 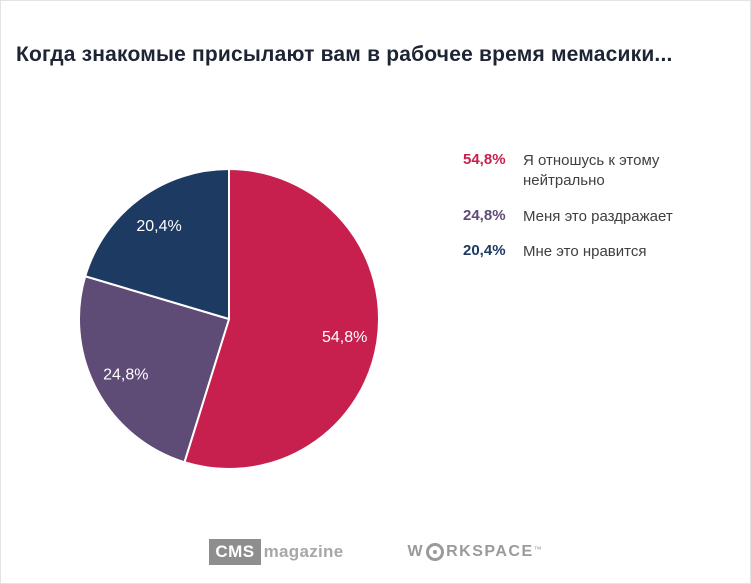 What do you see at coordinates (591, 171) in the screenshot?
I see `legend-label: Я отношусь к этому нейтрально` at bounding box center [591, 171].